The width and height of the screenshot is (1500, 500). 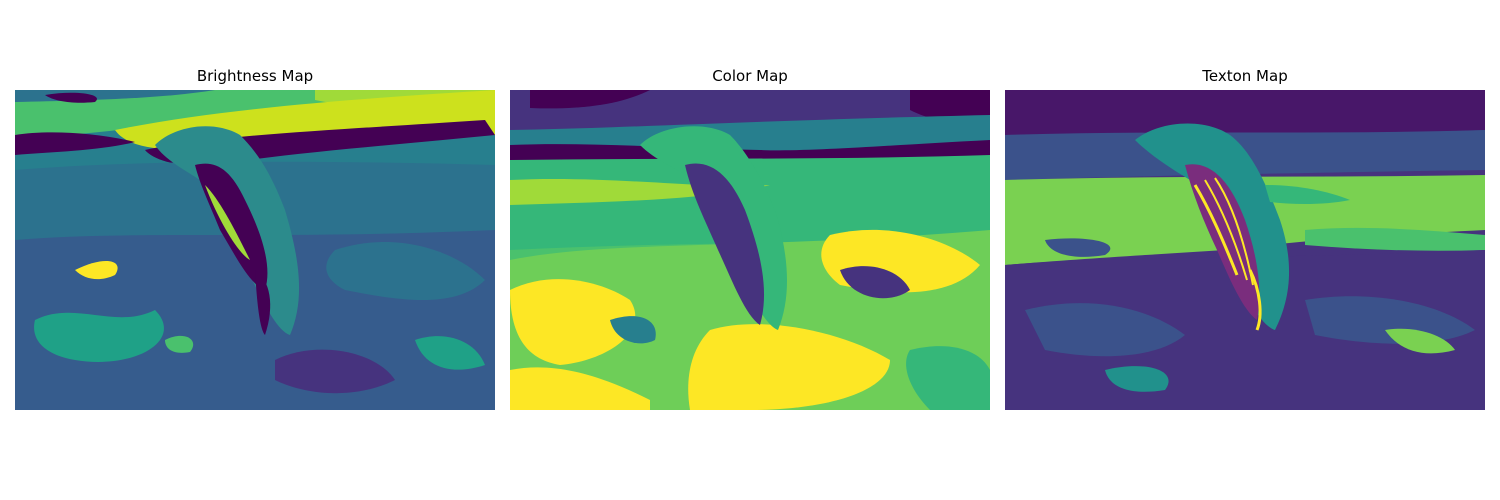 I want to click on texton-map-title: Texton Map, so click(x=1245, y=76).